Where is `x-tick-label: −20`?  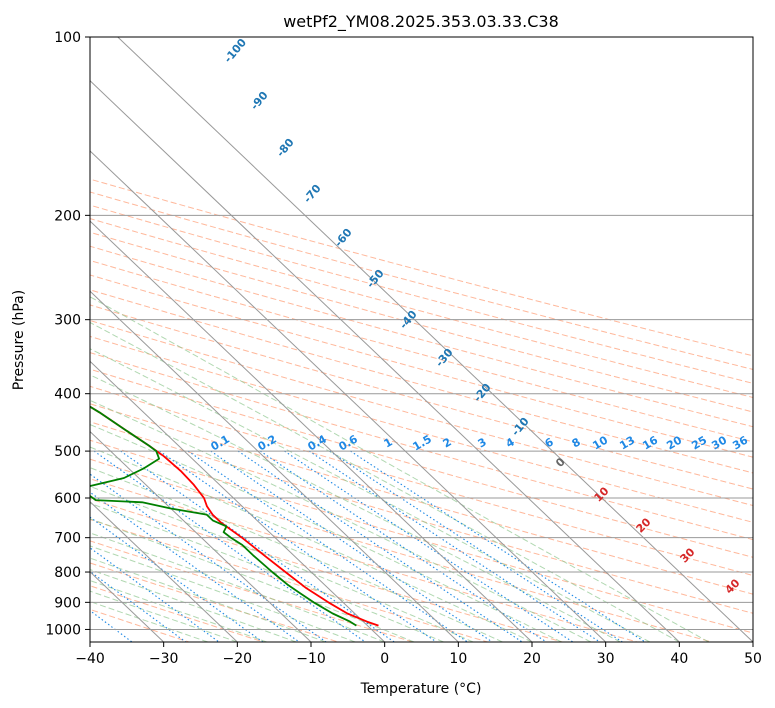 x-tick-label: −20 is located at coordinates (238, 659).